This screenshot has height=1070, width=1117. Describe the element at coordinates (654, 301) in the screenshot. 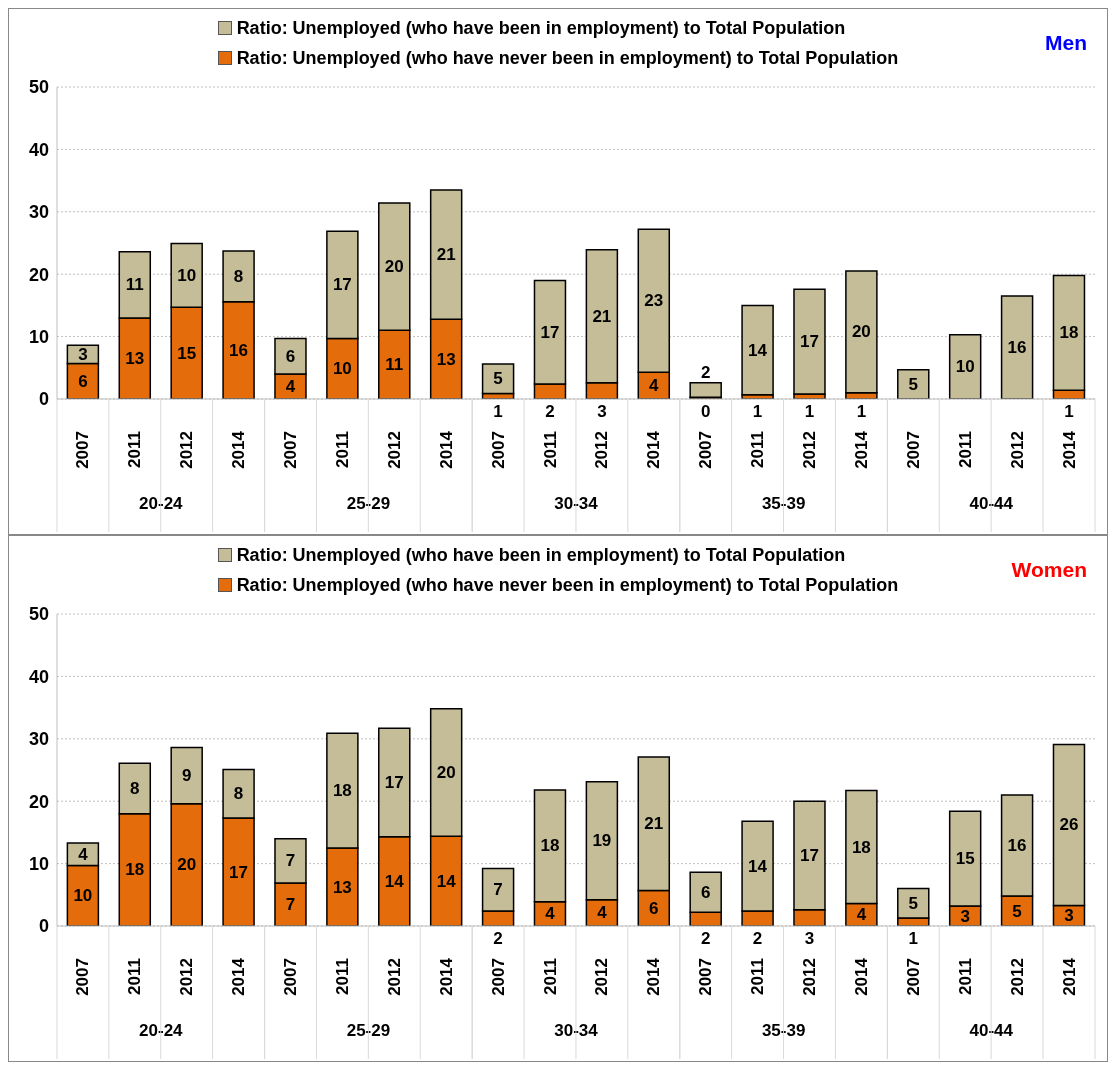

I see `data-label: 23` at that location.